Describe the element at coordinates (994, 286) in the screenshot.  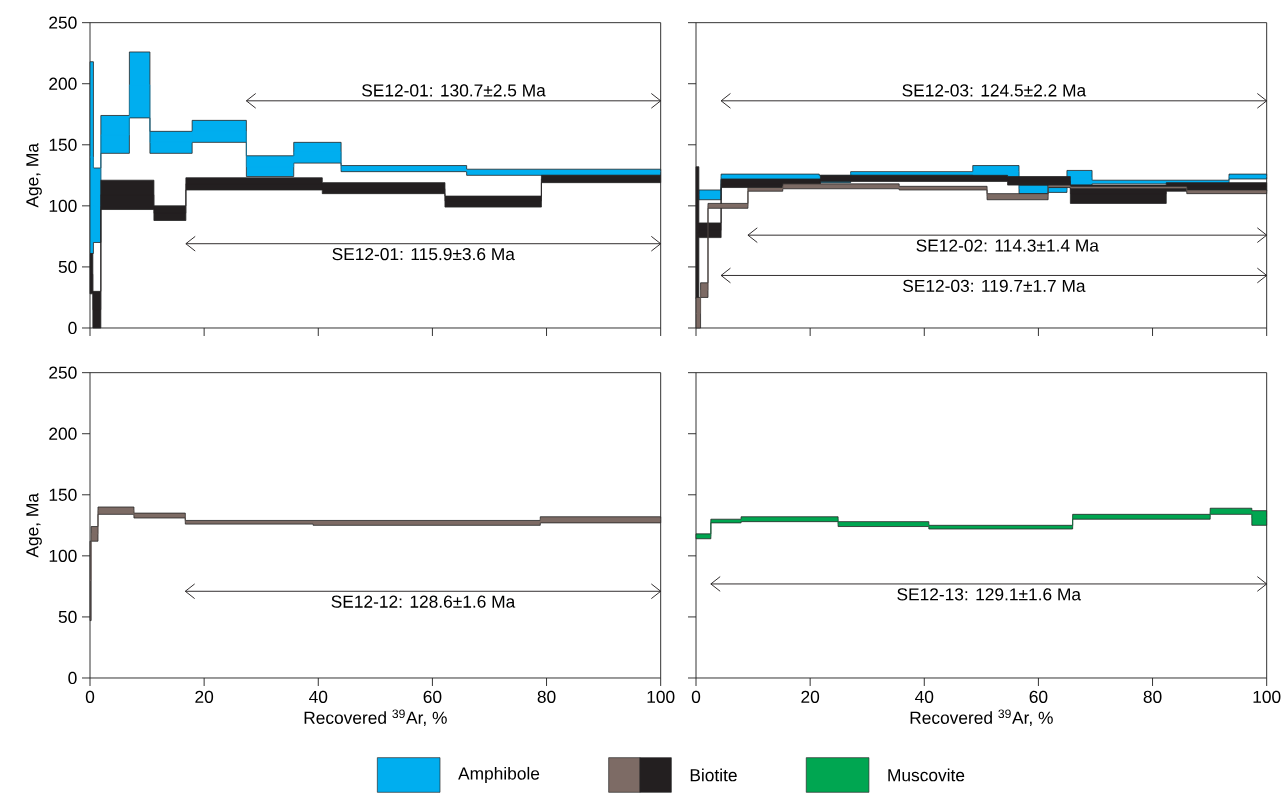
I see `series-label: SE12-03: 119.7±1.7 Ma` at that location.